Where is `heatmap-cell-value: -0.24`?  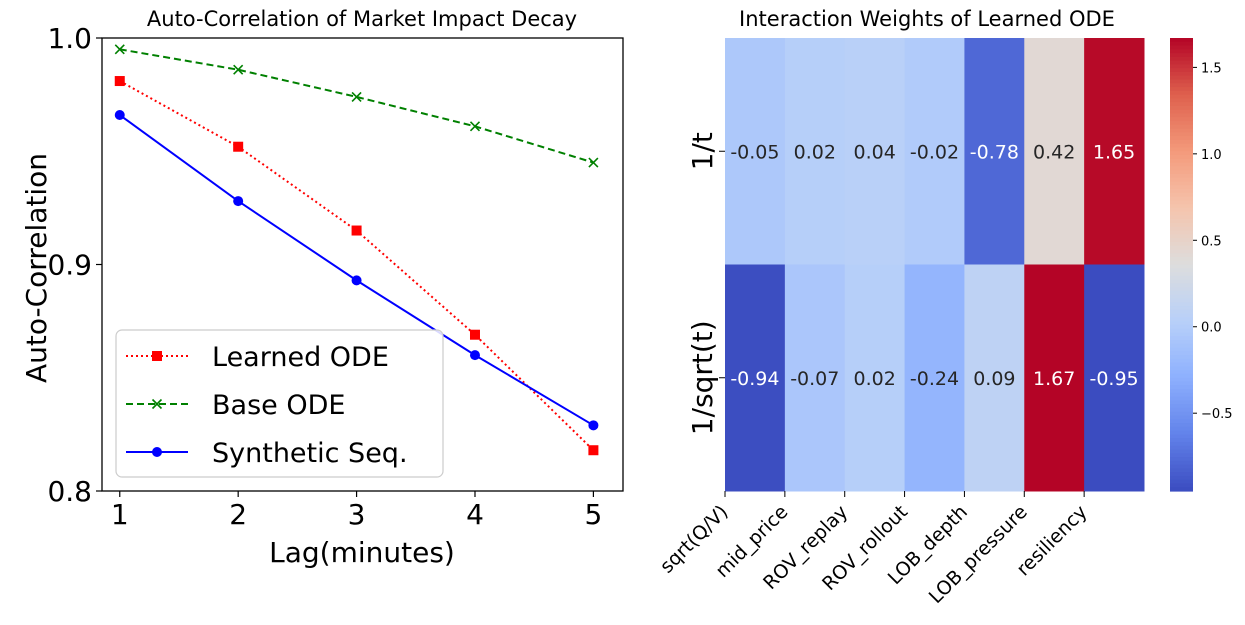 heatmap-cell-value: -0.24 is located at coordinates (934, 379).